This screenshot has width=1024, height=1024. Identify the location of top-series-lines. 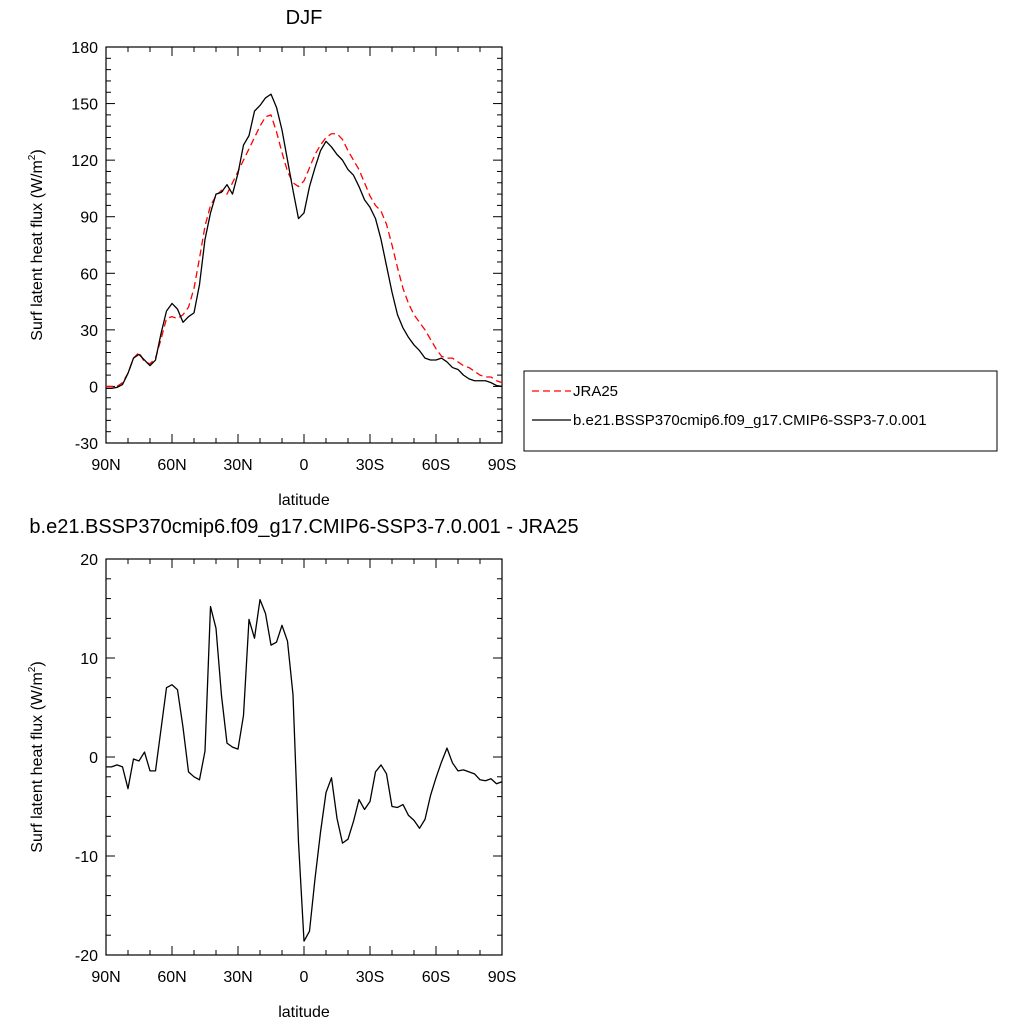
(304, 241).